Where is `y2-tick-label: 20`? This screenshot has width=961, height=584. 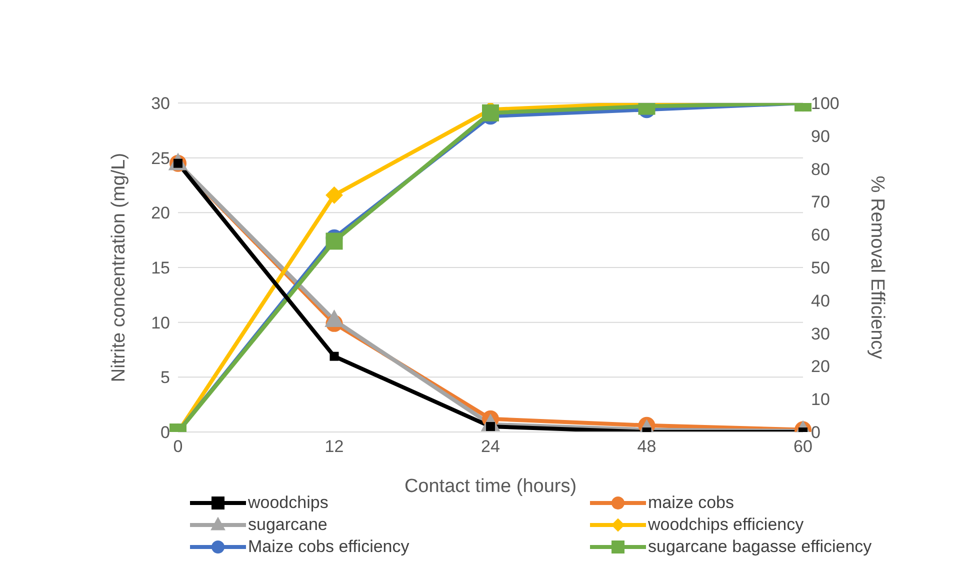 y2-tick-label: 20 is located at coordinates (820, 366).